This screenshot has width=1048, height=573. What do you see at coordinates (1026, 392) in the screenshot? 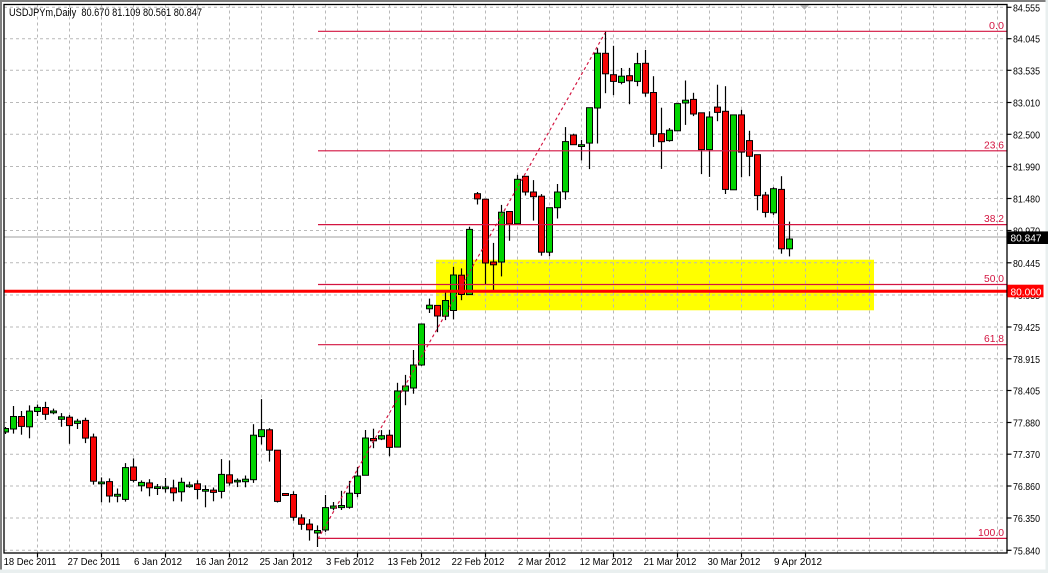
I see `svg-text: 78.405` at bounding box center [1026, 392].